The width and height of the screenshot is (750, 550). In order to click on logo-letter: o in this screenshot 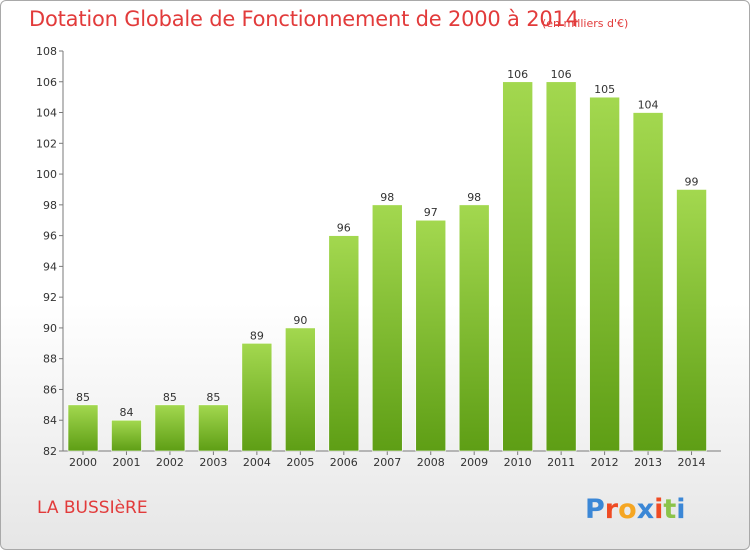, I will do `click(627, 509)`.